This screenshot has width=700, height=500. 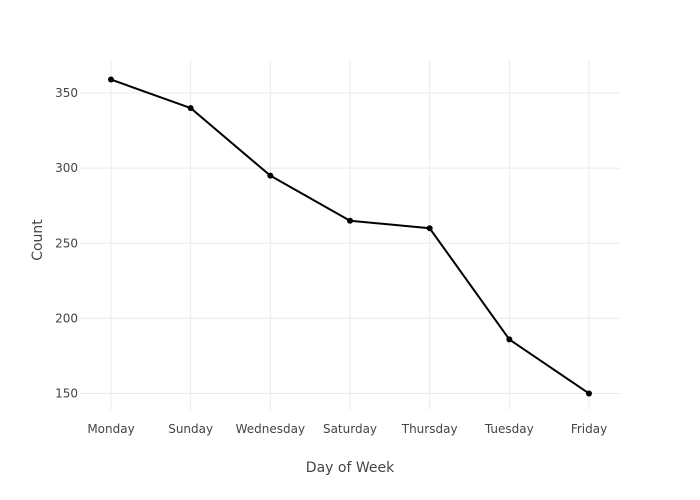 I want to click on x-tick-label: Thursday, so click(x=429, y=429).